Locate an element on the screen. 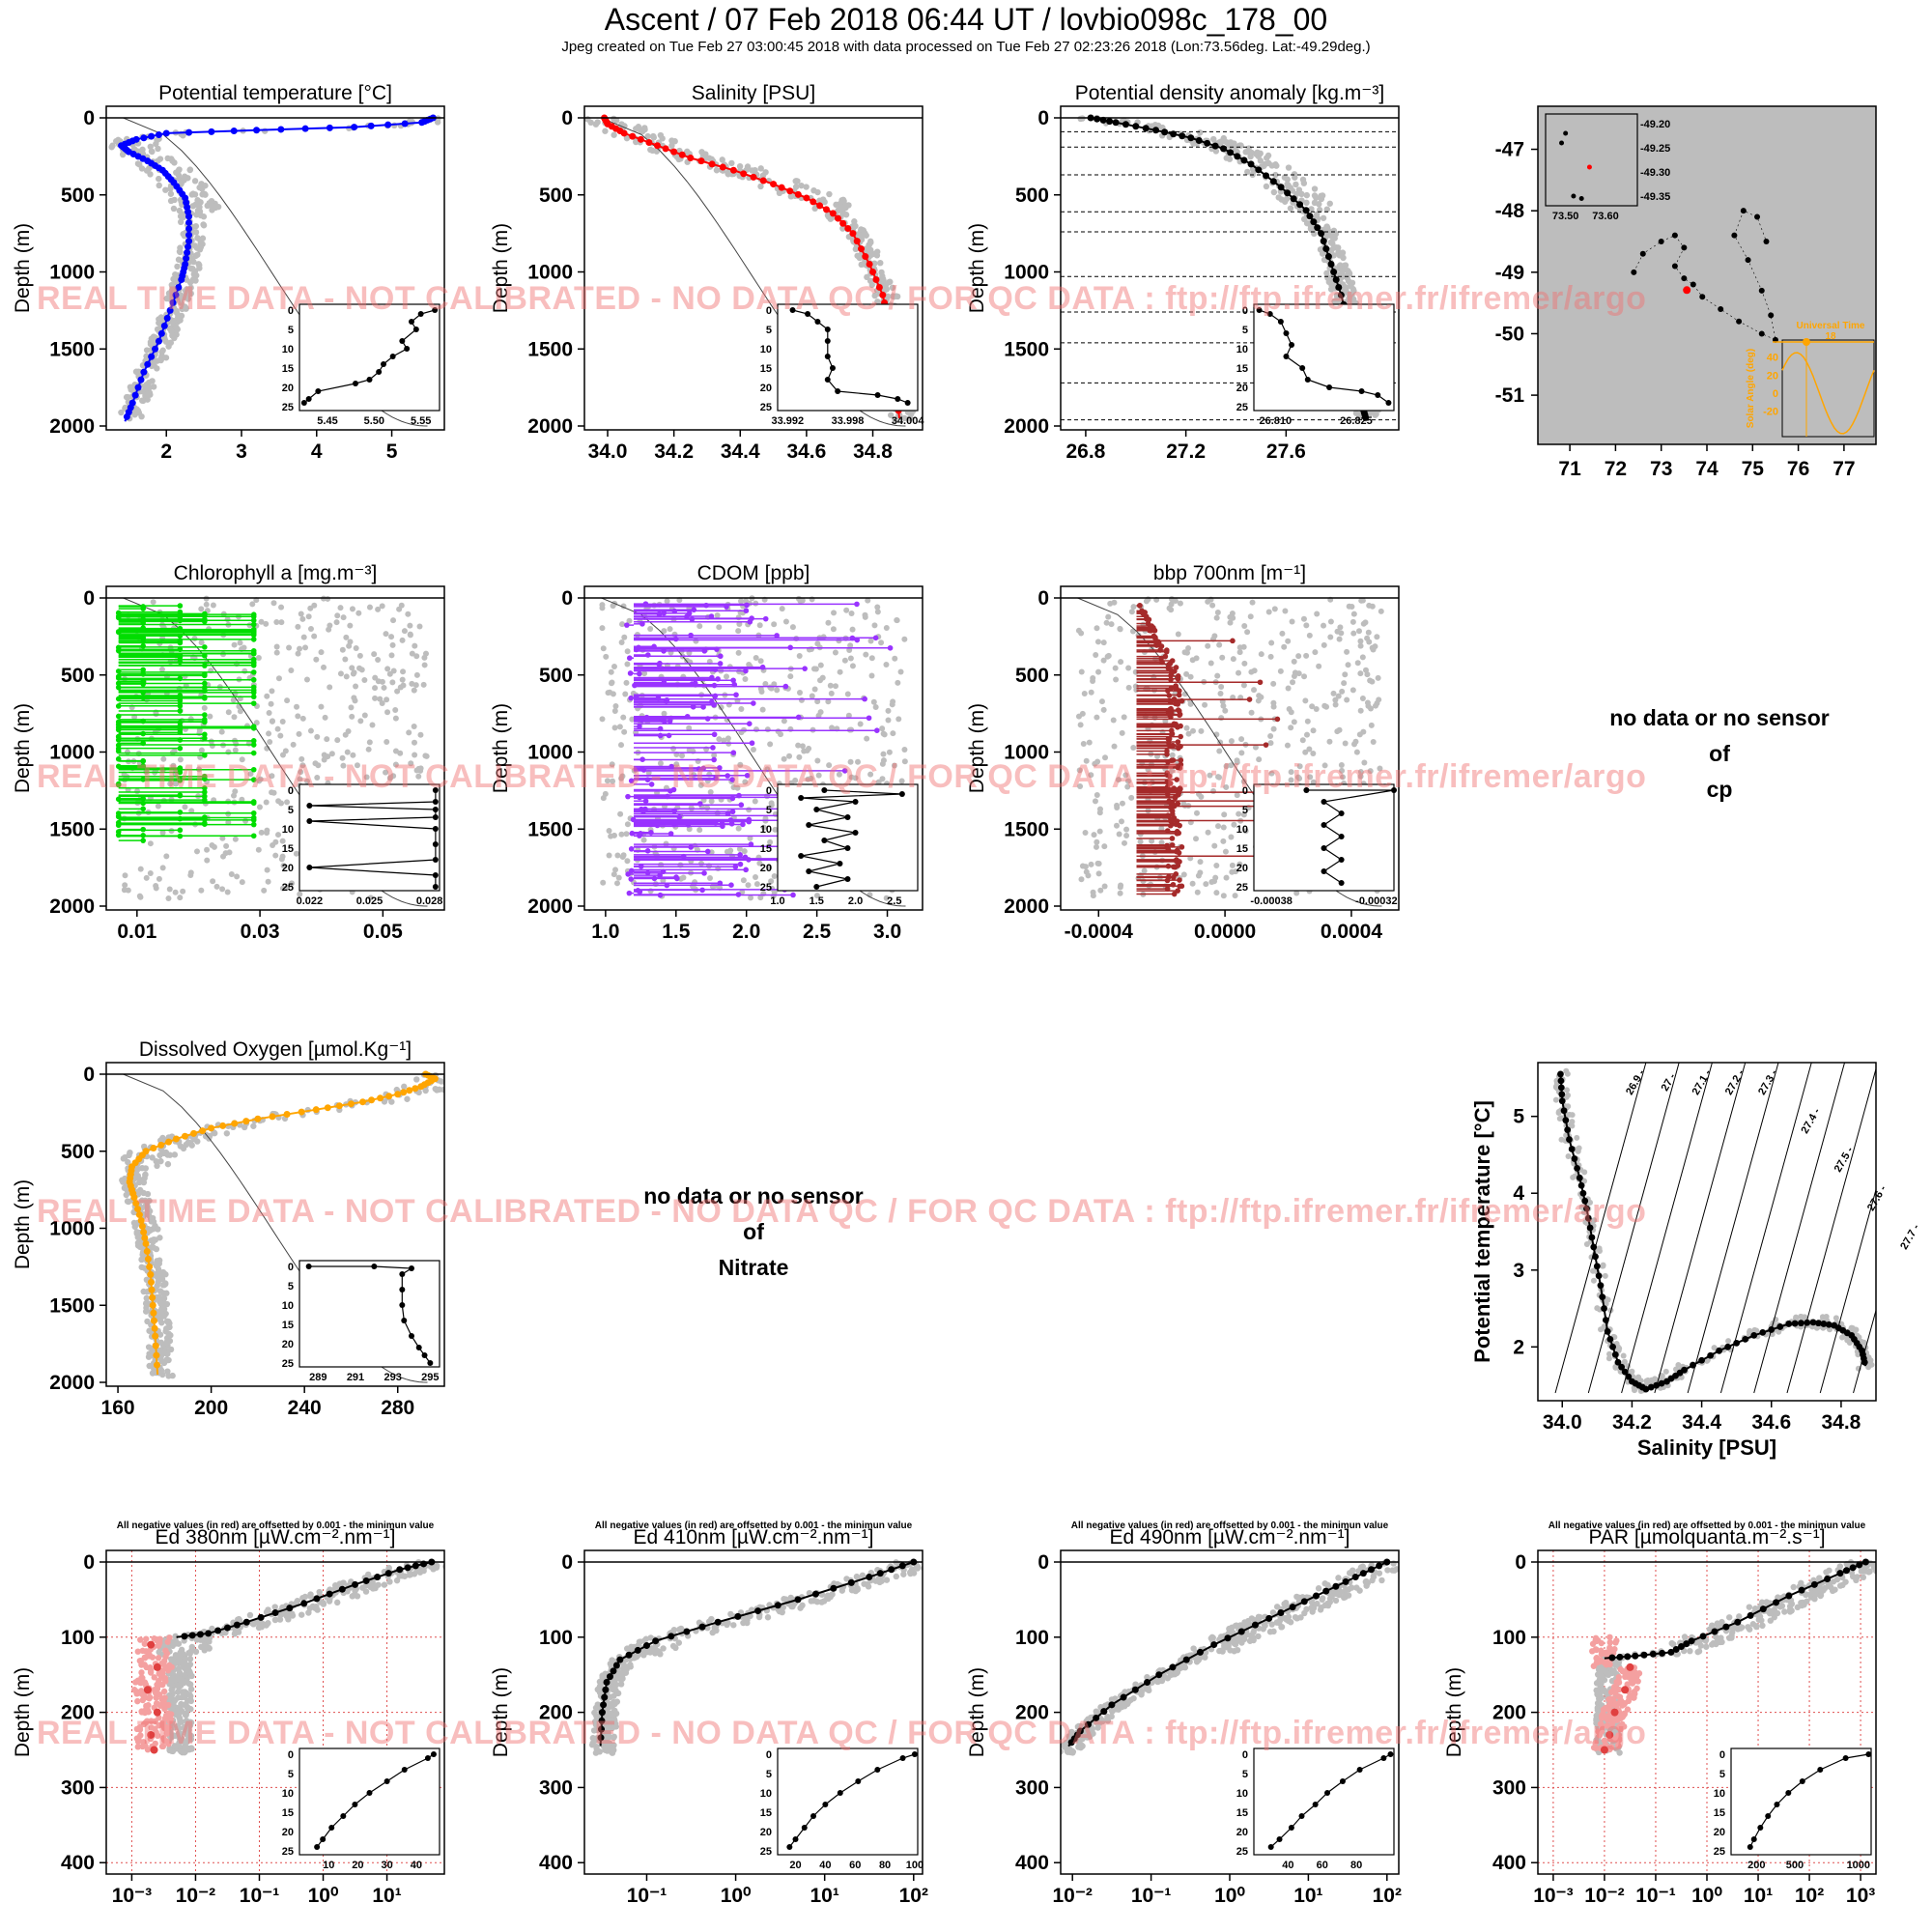  sal-frame is located at coordinates (753, 268).